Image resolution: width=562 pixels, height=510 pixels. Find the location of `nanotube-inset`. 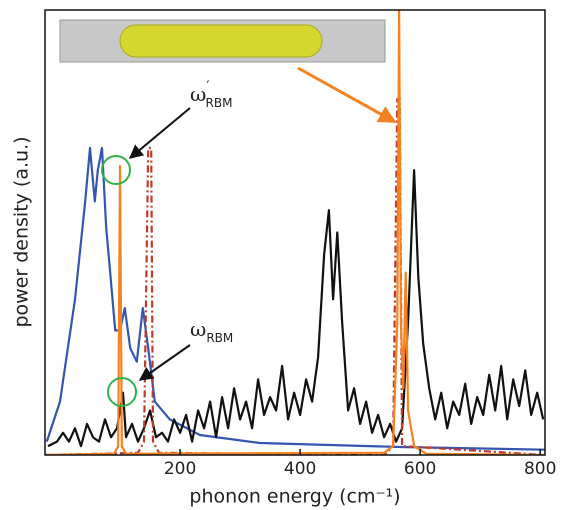

nanotube-inset is located at coordinates (222, 41).